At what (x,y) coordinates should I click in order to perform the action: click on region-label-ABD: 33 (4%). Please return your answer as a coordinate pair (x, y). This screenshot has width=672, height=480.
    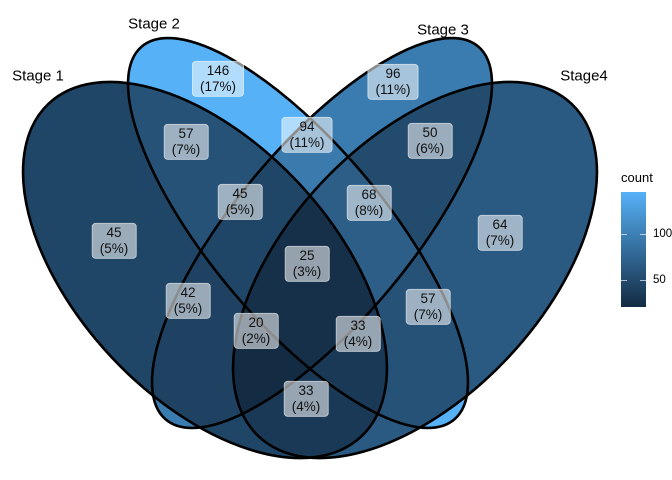
    Looking at the image, I should click on (358, 334).